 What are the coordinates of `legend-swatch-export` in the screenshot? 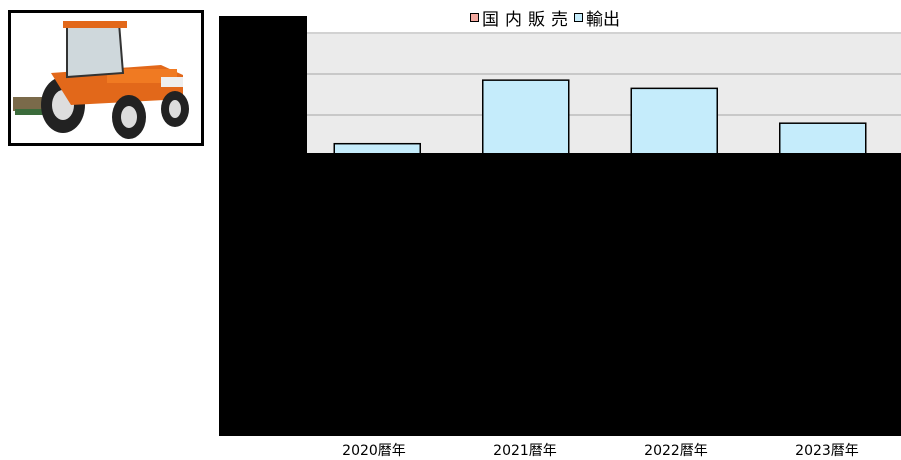 It's located at (578, 17).